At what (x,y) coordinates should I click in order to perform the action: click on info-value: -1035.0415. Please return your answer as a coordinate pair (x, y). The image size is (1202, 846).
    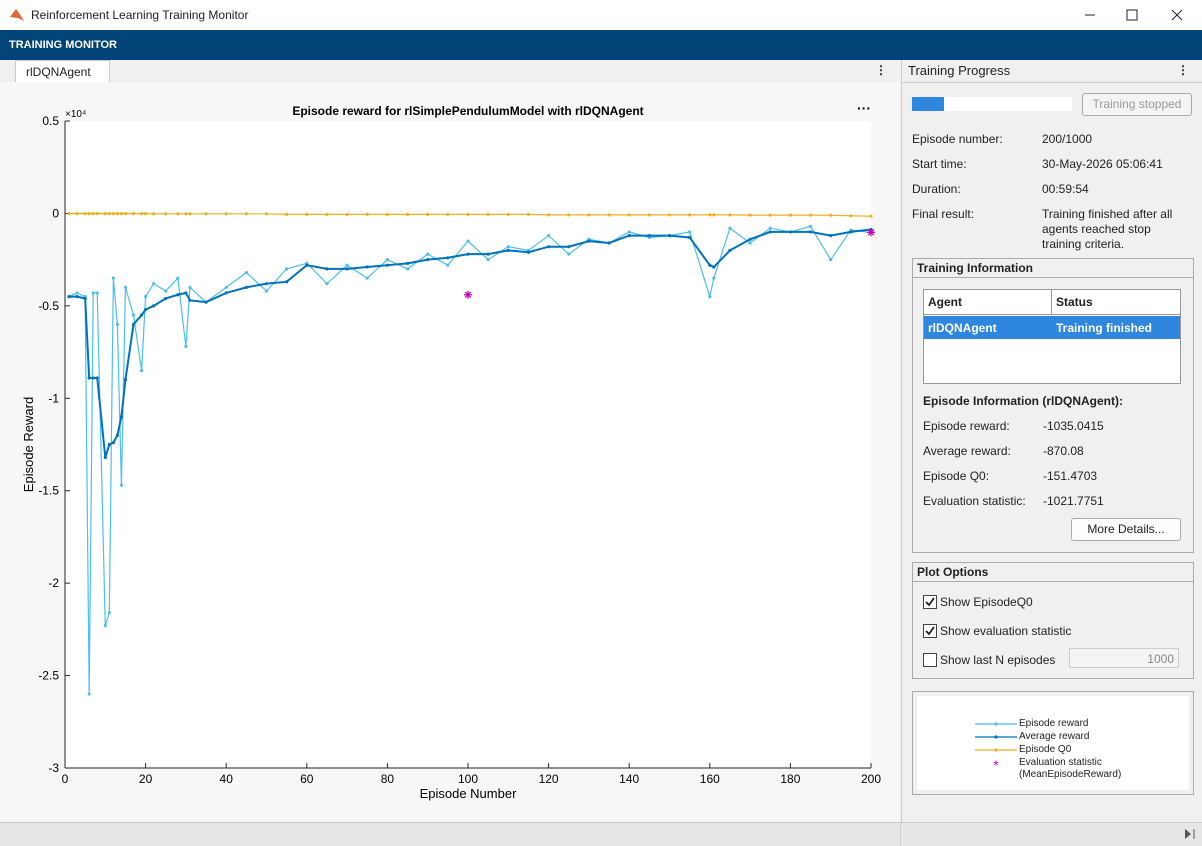
    Looking at the image, I should click on (1073, 426).